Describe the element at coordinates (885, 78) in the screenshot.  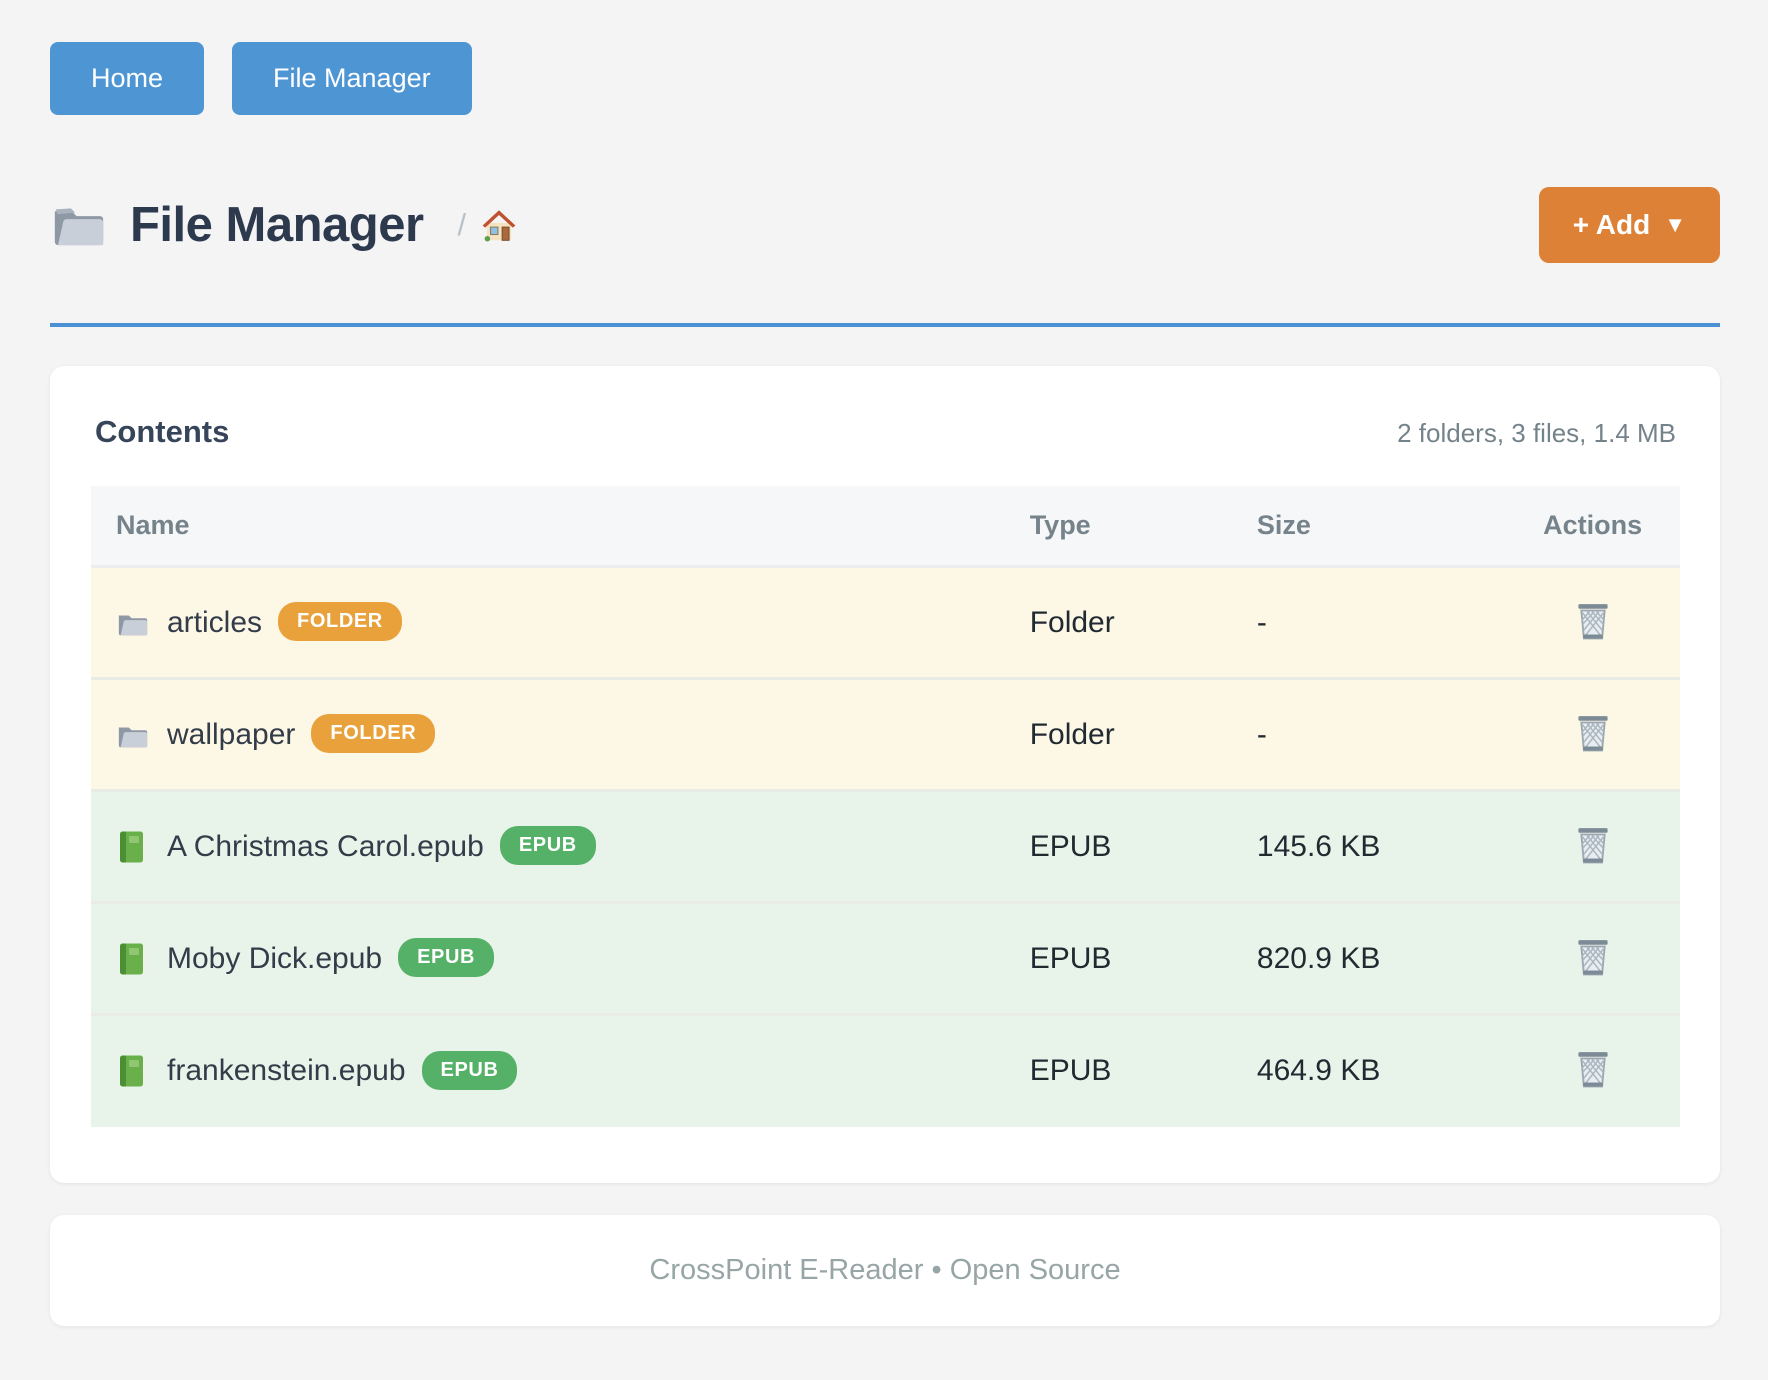
I see `top-nav: Home File Manager` at that location.